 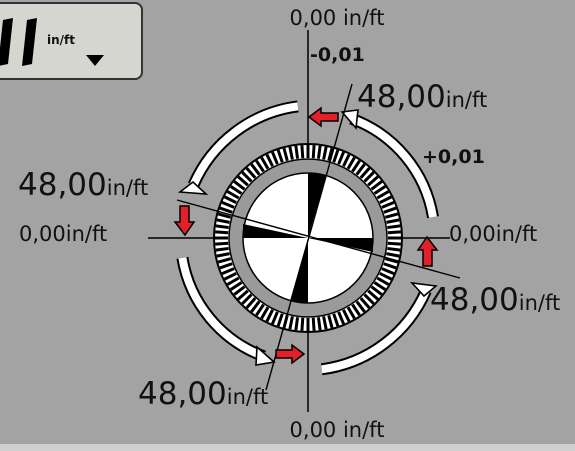 What do you see at coordinates (453, 157) in the screenshot?
I see `positive-label: +0,01` at bounding box center [453, 157].